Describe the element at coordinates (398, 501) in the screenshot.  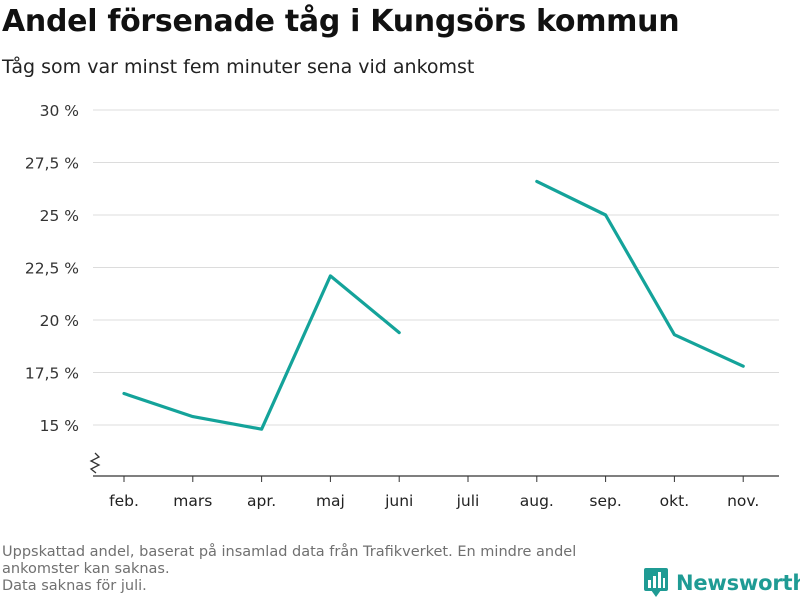
I see `x-tick-label: juni` at that location.